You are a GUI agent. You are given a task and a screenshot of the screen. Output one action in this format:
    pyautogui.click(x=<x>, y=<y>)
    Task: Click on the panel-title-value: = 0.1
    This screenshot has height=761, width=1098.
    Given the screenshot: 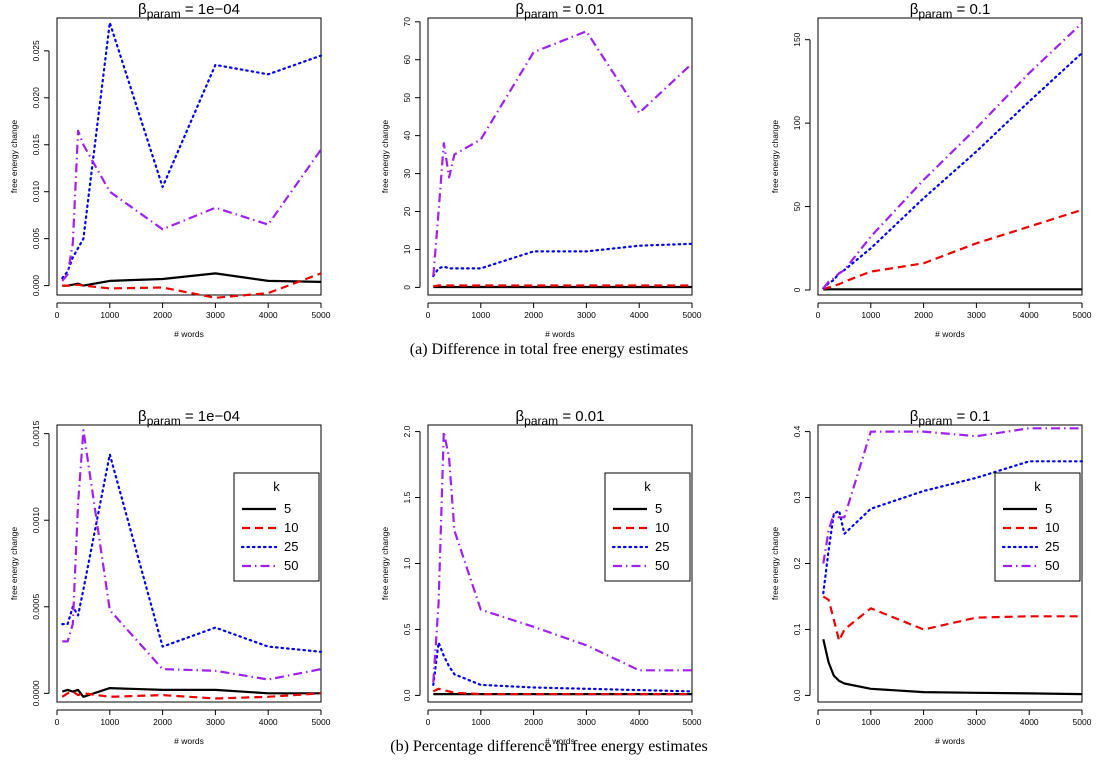 What is the action you would take?
    pyautogui.click(x=971, y=416)
    